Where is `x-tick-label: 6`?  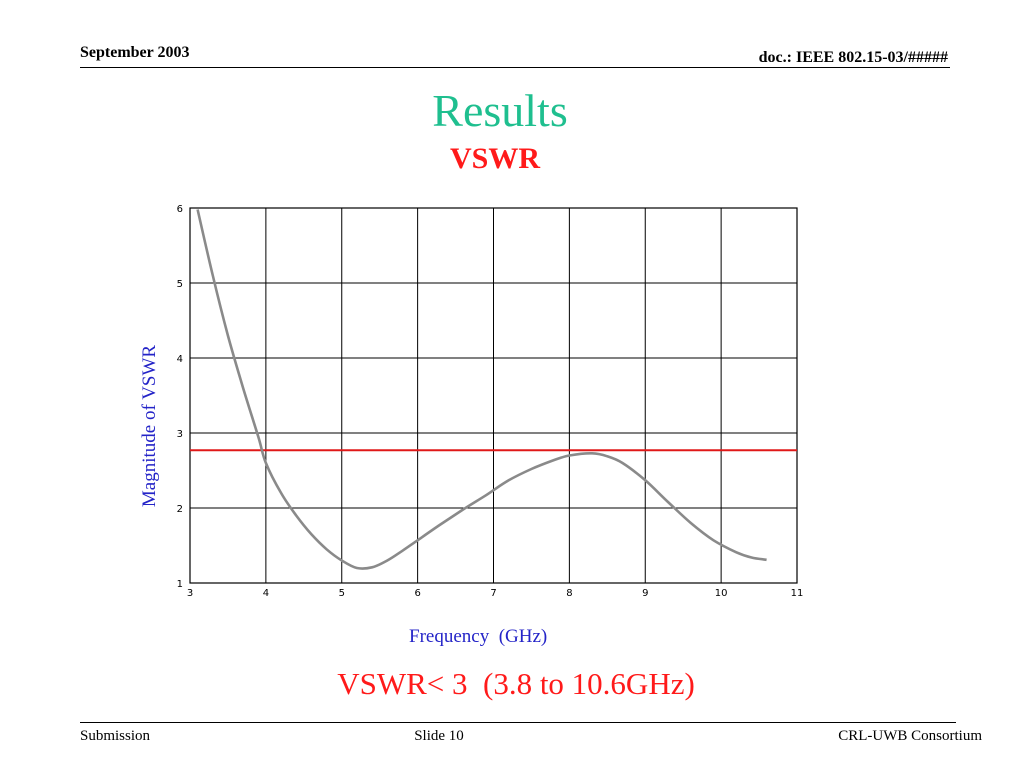
x-tick-label: 6 is located at coordinates (417, 593).